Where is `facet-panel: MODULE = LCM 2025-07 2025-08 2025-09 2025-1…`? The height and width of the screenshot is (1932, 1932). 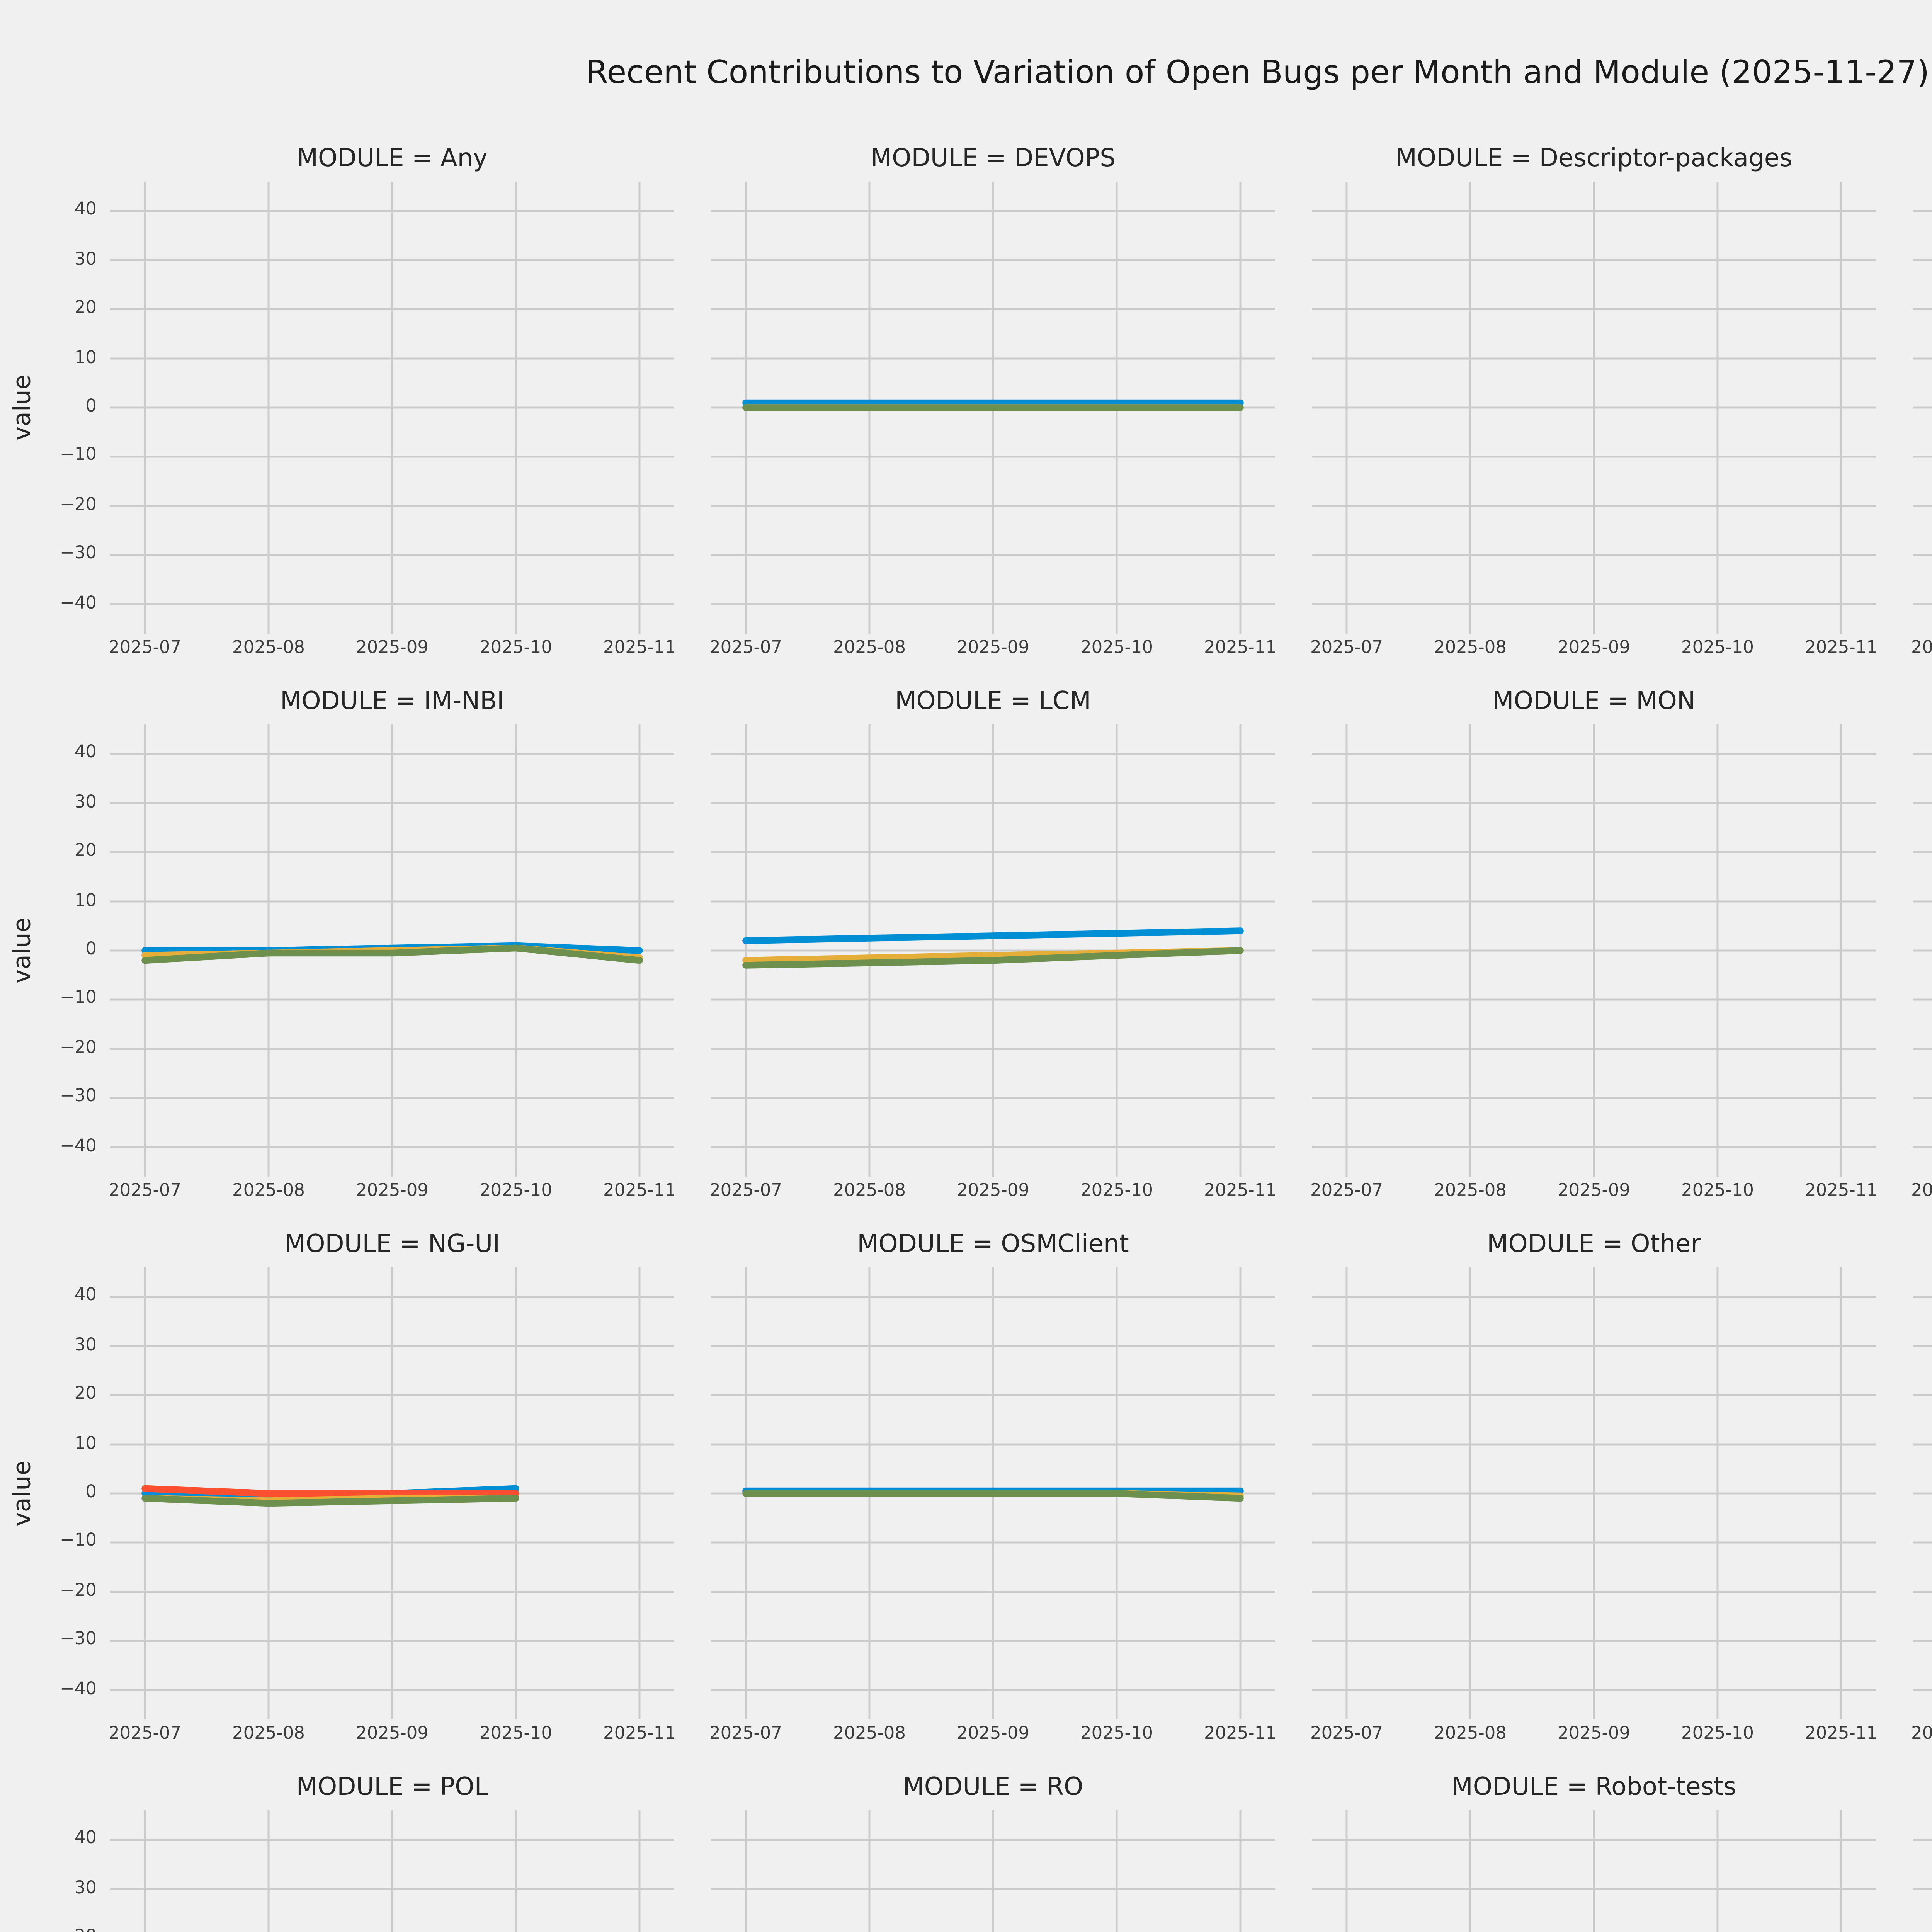 facet-panel: MODULE = LCM 2025-07 2025-08 2025-09 2025-1… is located at coordinates (993, 944).